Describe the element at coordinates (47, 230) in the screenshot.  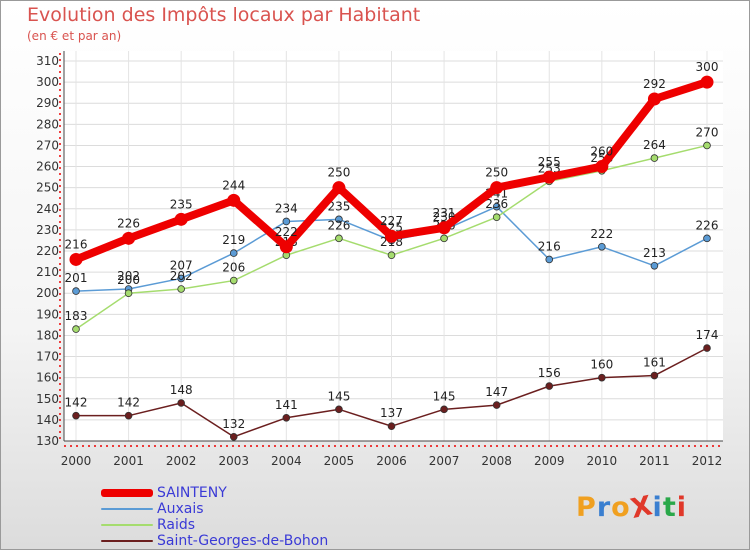
I see `y-tick-label: 230` at that location.